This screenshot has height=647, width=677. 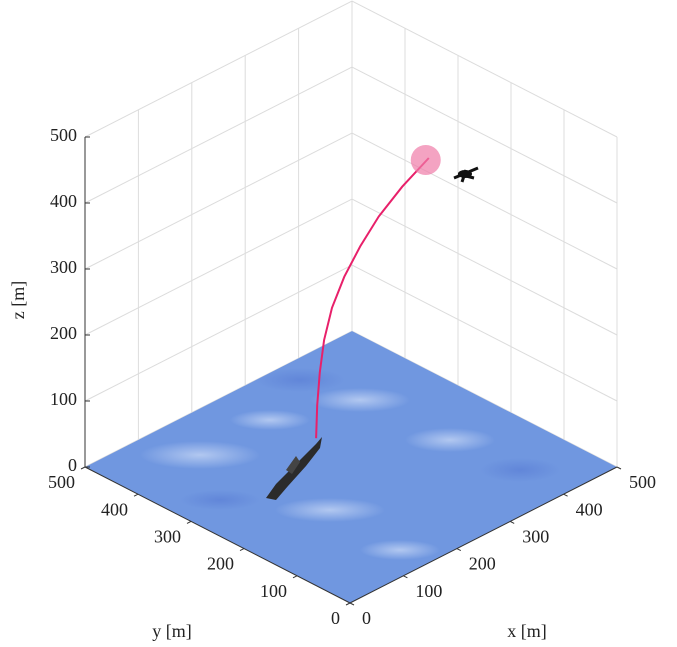 I want to click on y-tick-label: 0, so click(x=335, y=618).